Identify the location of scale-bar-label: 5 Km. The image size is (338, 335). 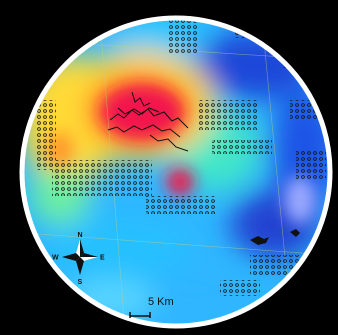
(161, 302).